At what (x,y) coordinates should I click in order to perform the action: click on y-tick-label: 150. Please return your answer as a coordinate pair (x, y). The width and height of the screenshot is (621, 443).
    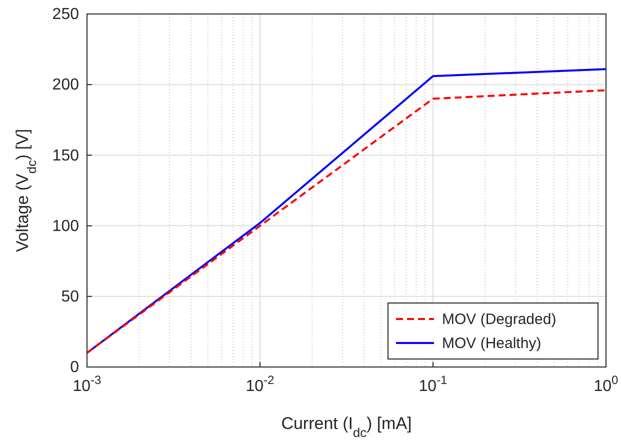
    Looking at the image, I should click on (66, 155).